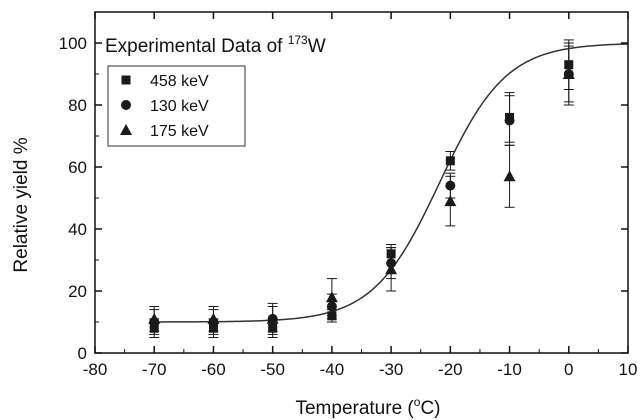 Image resolution: width=640 pixels, height=420 pixels. Describe the element at coordinates (317, 46) in the screenshot. I see `chart-title-element: W` at that location.